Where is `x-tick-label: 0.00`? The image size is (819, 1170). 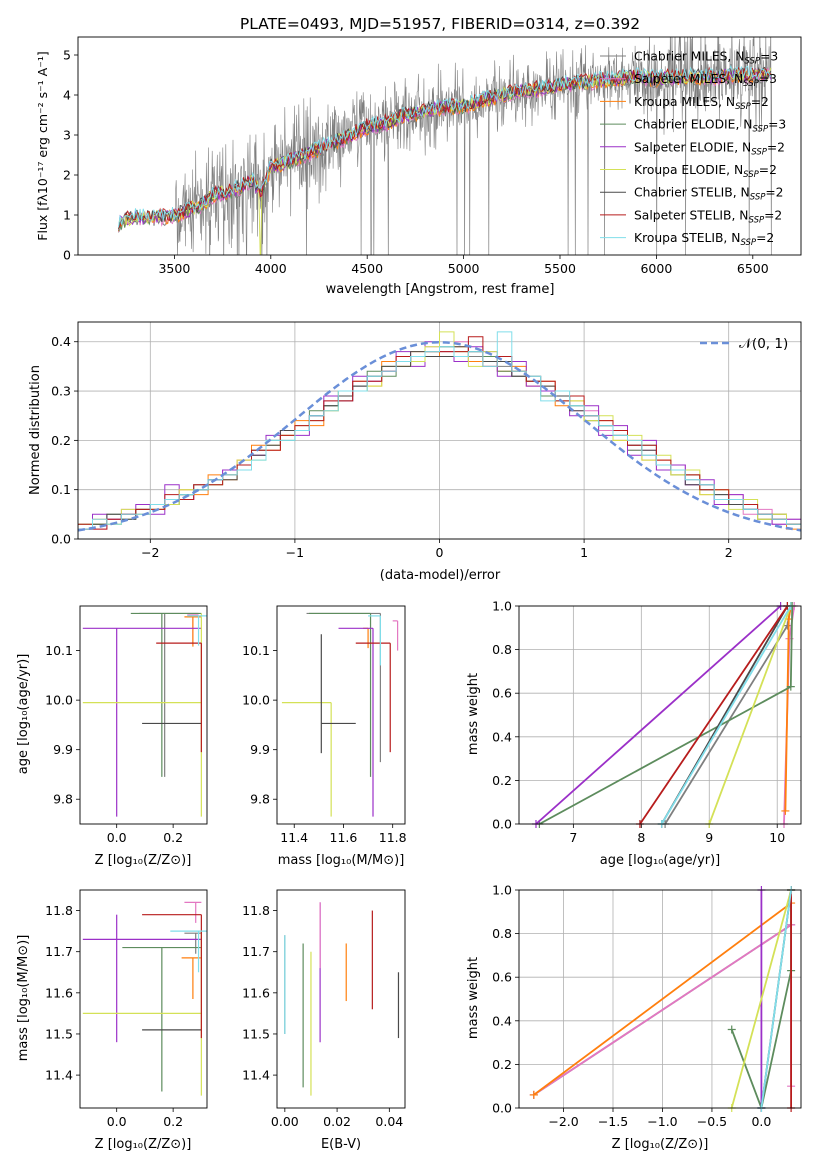 x-tick-label: 0.00 is located at coordinates (285, 1121).